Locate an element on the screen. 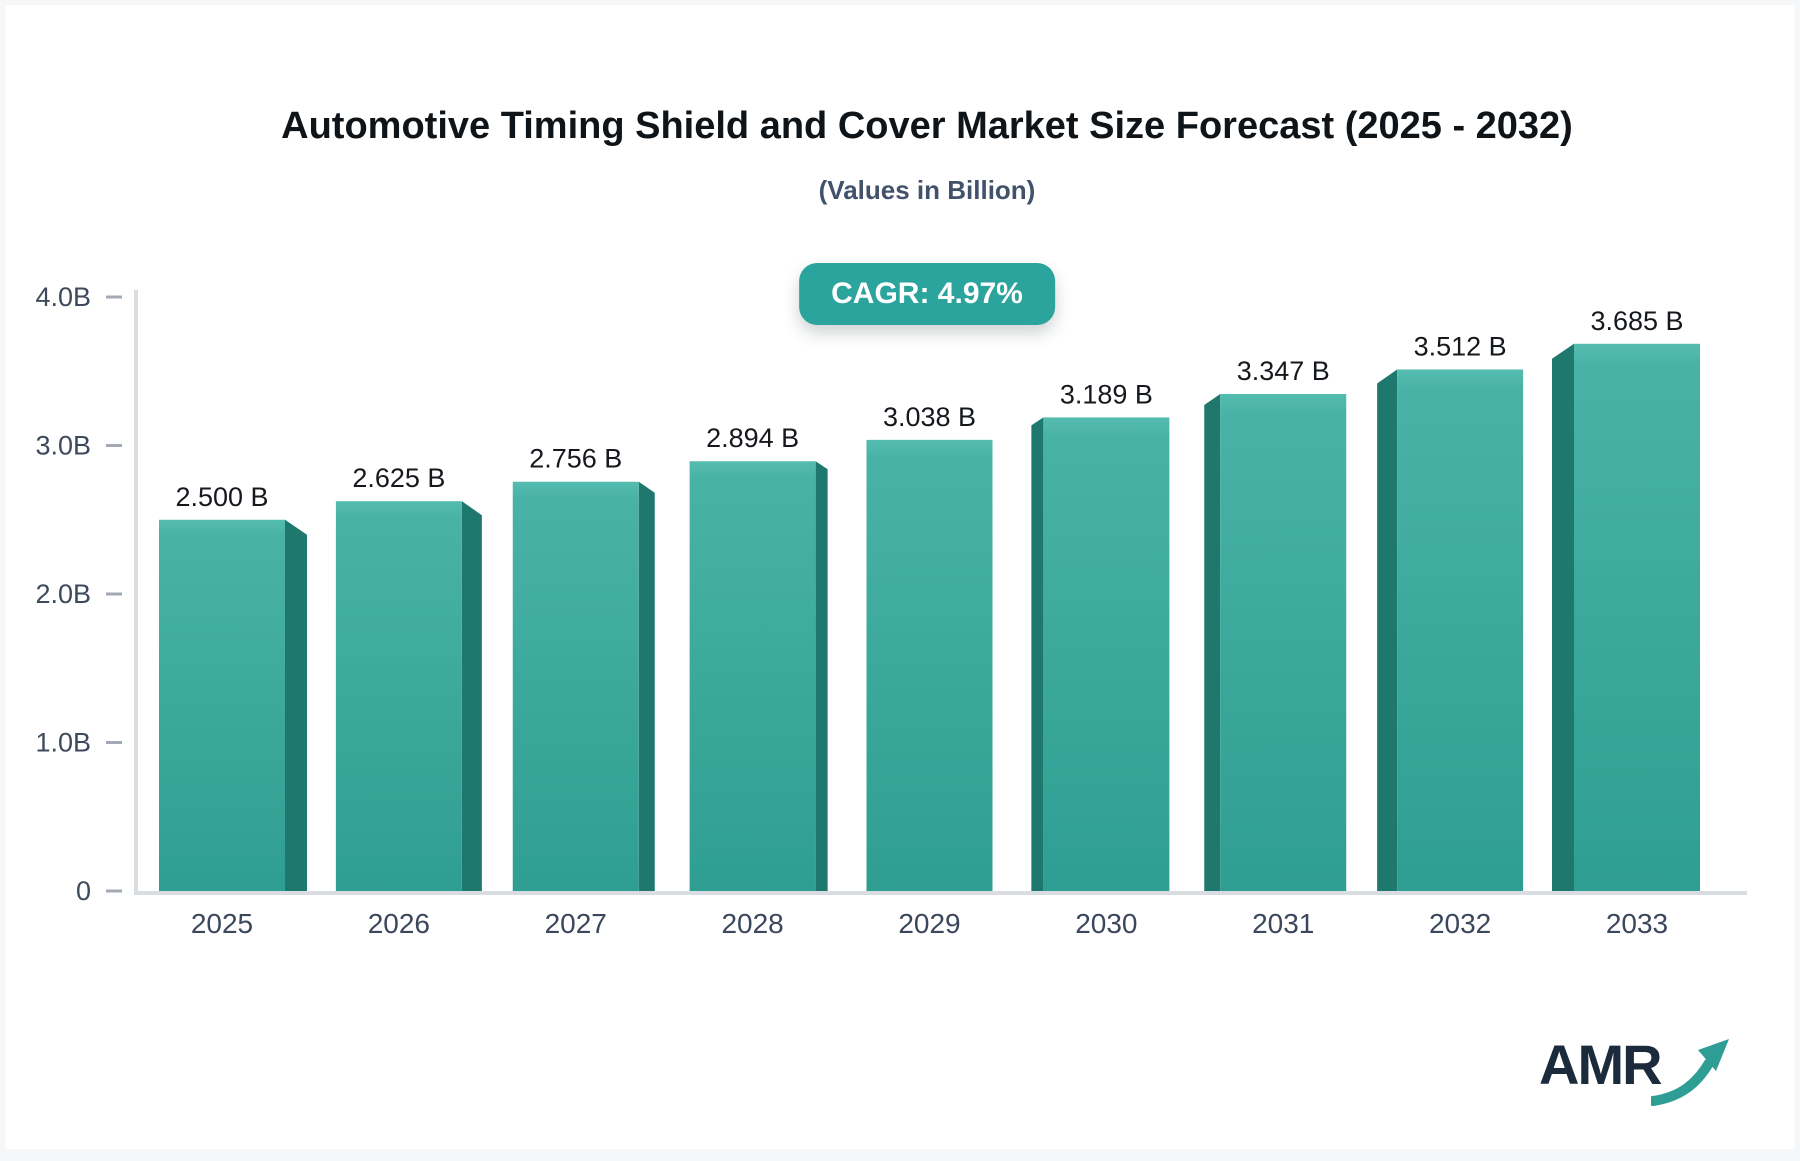 The width and height of the screenshot is (1800, 1161). x-axis-label: 2026 is located at coordinates (399, 923).